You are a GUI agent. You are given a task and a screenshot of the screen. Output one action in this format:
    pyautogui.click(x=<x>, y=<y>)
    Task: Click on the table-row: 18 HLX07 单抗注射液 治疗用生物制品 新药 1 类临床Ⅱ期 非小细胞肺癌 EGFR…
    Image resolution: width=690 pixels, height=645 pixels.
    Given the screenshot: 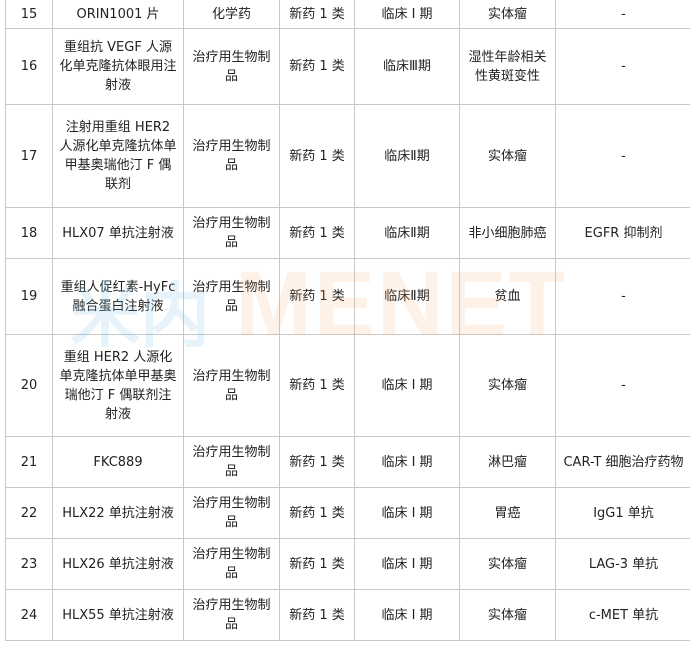 What is the action you would take?
    pyautogui.click(x=347, y=233)
    